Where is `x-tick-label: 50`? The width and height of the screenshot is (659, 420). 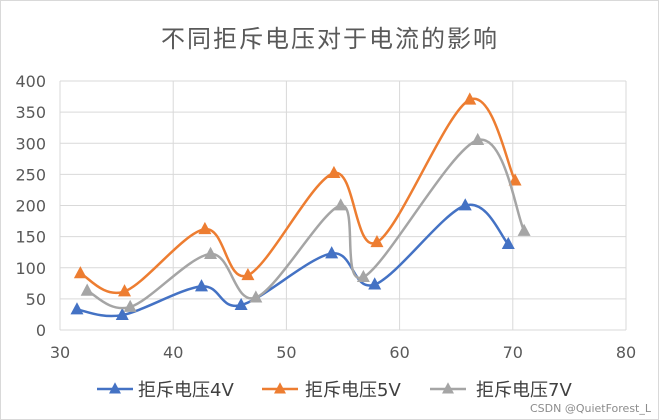 x-tick-label: 50 is located at coordinates (286, 352).